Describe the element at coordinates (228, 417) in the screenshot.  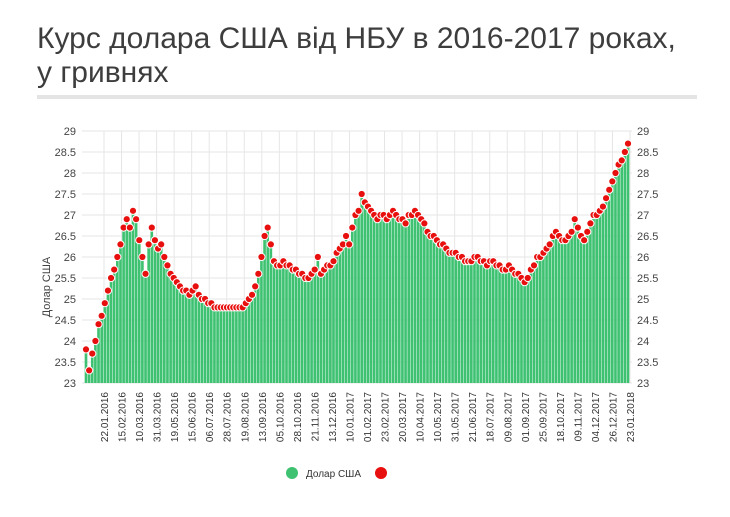
I see `x-tick-label: 28.07.2016` at that location.